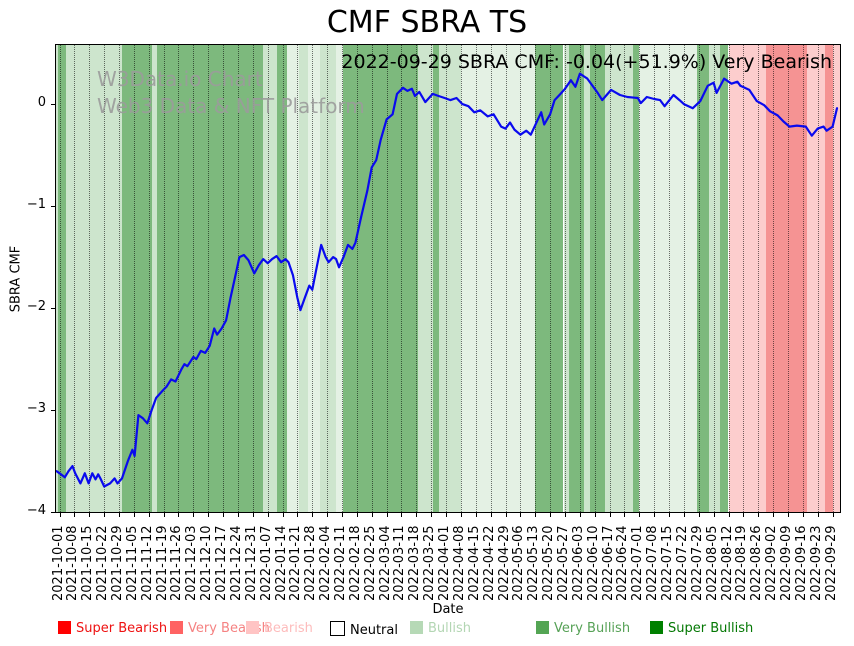  What do you see at coordinates (772, 563) in the screenshot?
I see `x-tick-label: 2022-09-02` at bounding box center [772, 563].